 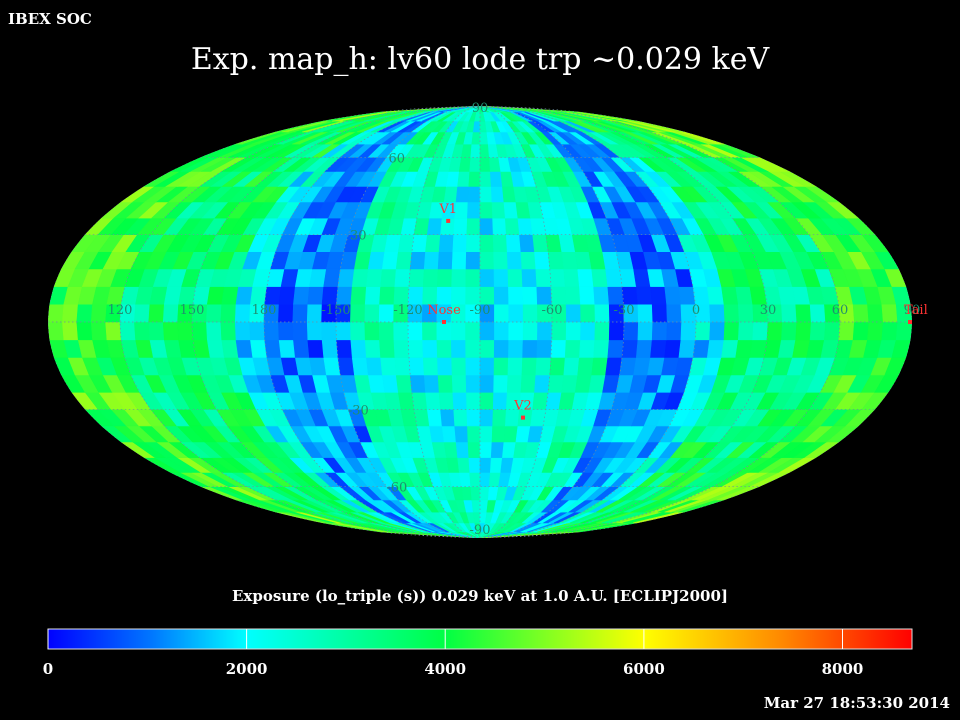 I want to click on longitude-line, so click(x=408, y=322).